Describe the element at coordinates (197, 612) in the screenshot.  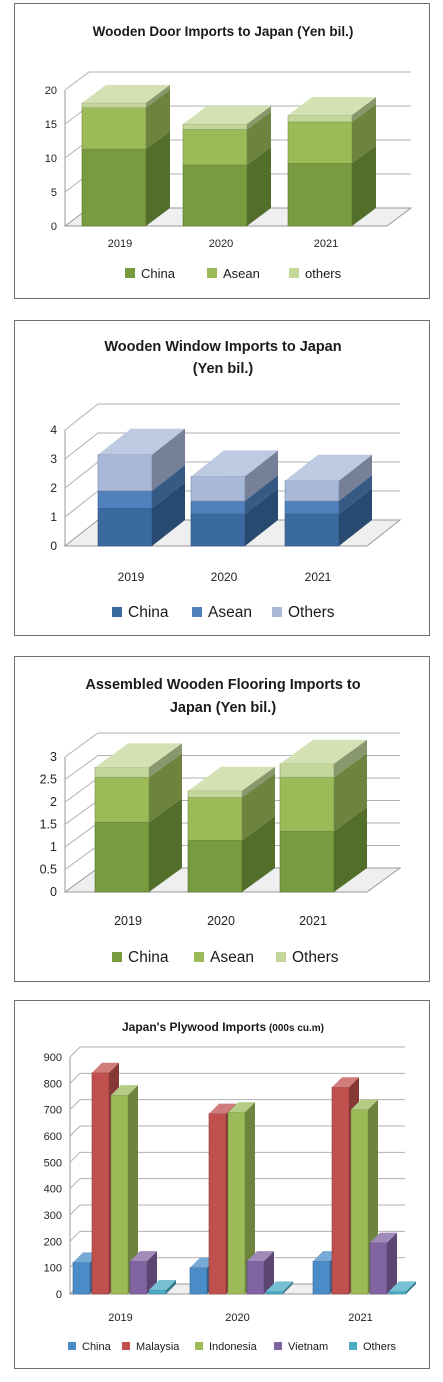
I see `legend-swatch-asean` at that location.